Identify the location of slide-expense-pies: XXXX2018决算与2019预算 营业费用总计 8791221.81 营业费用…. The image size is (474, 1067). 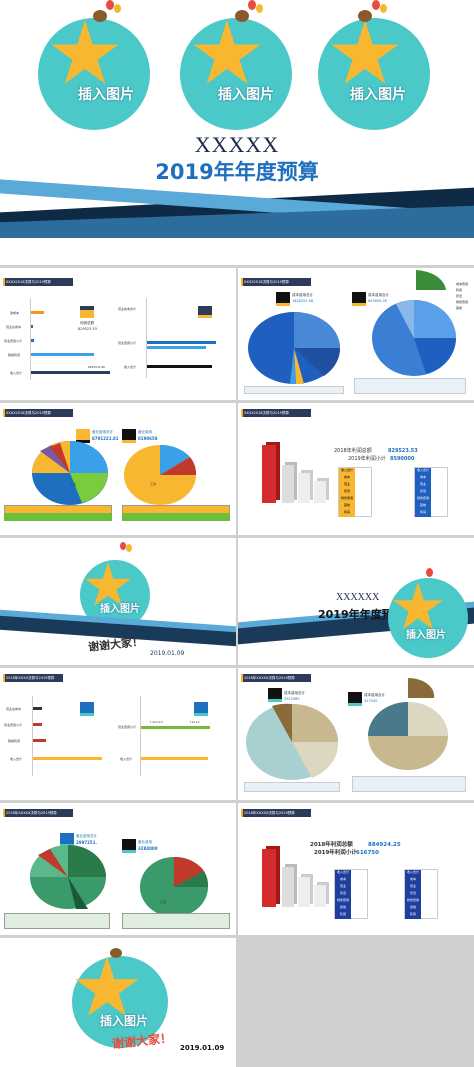
(118, 469).